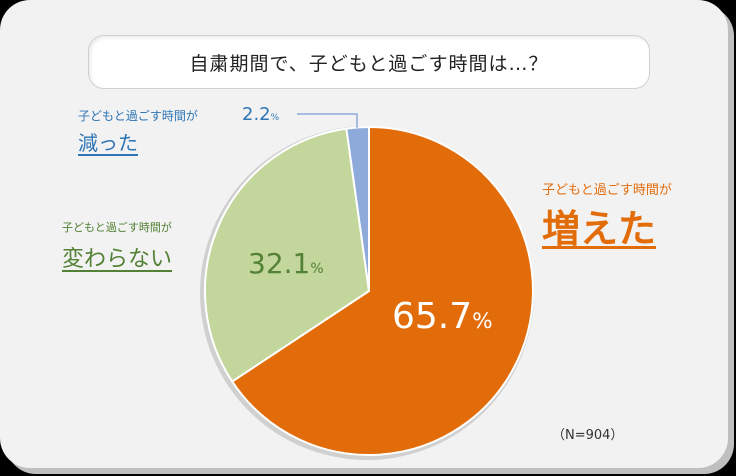 The width and height of the screenshot is (736, 476). Describe the element at coordinates (599, 229) in the screenshot. I see `increased-label: 増えた` at that location.